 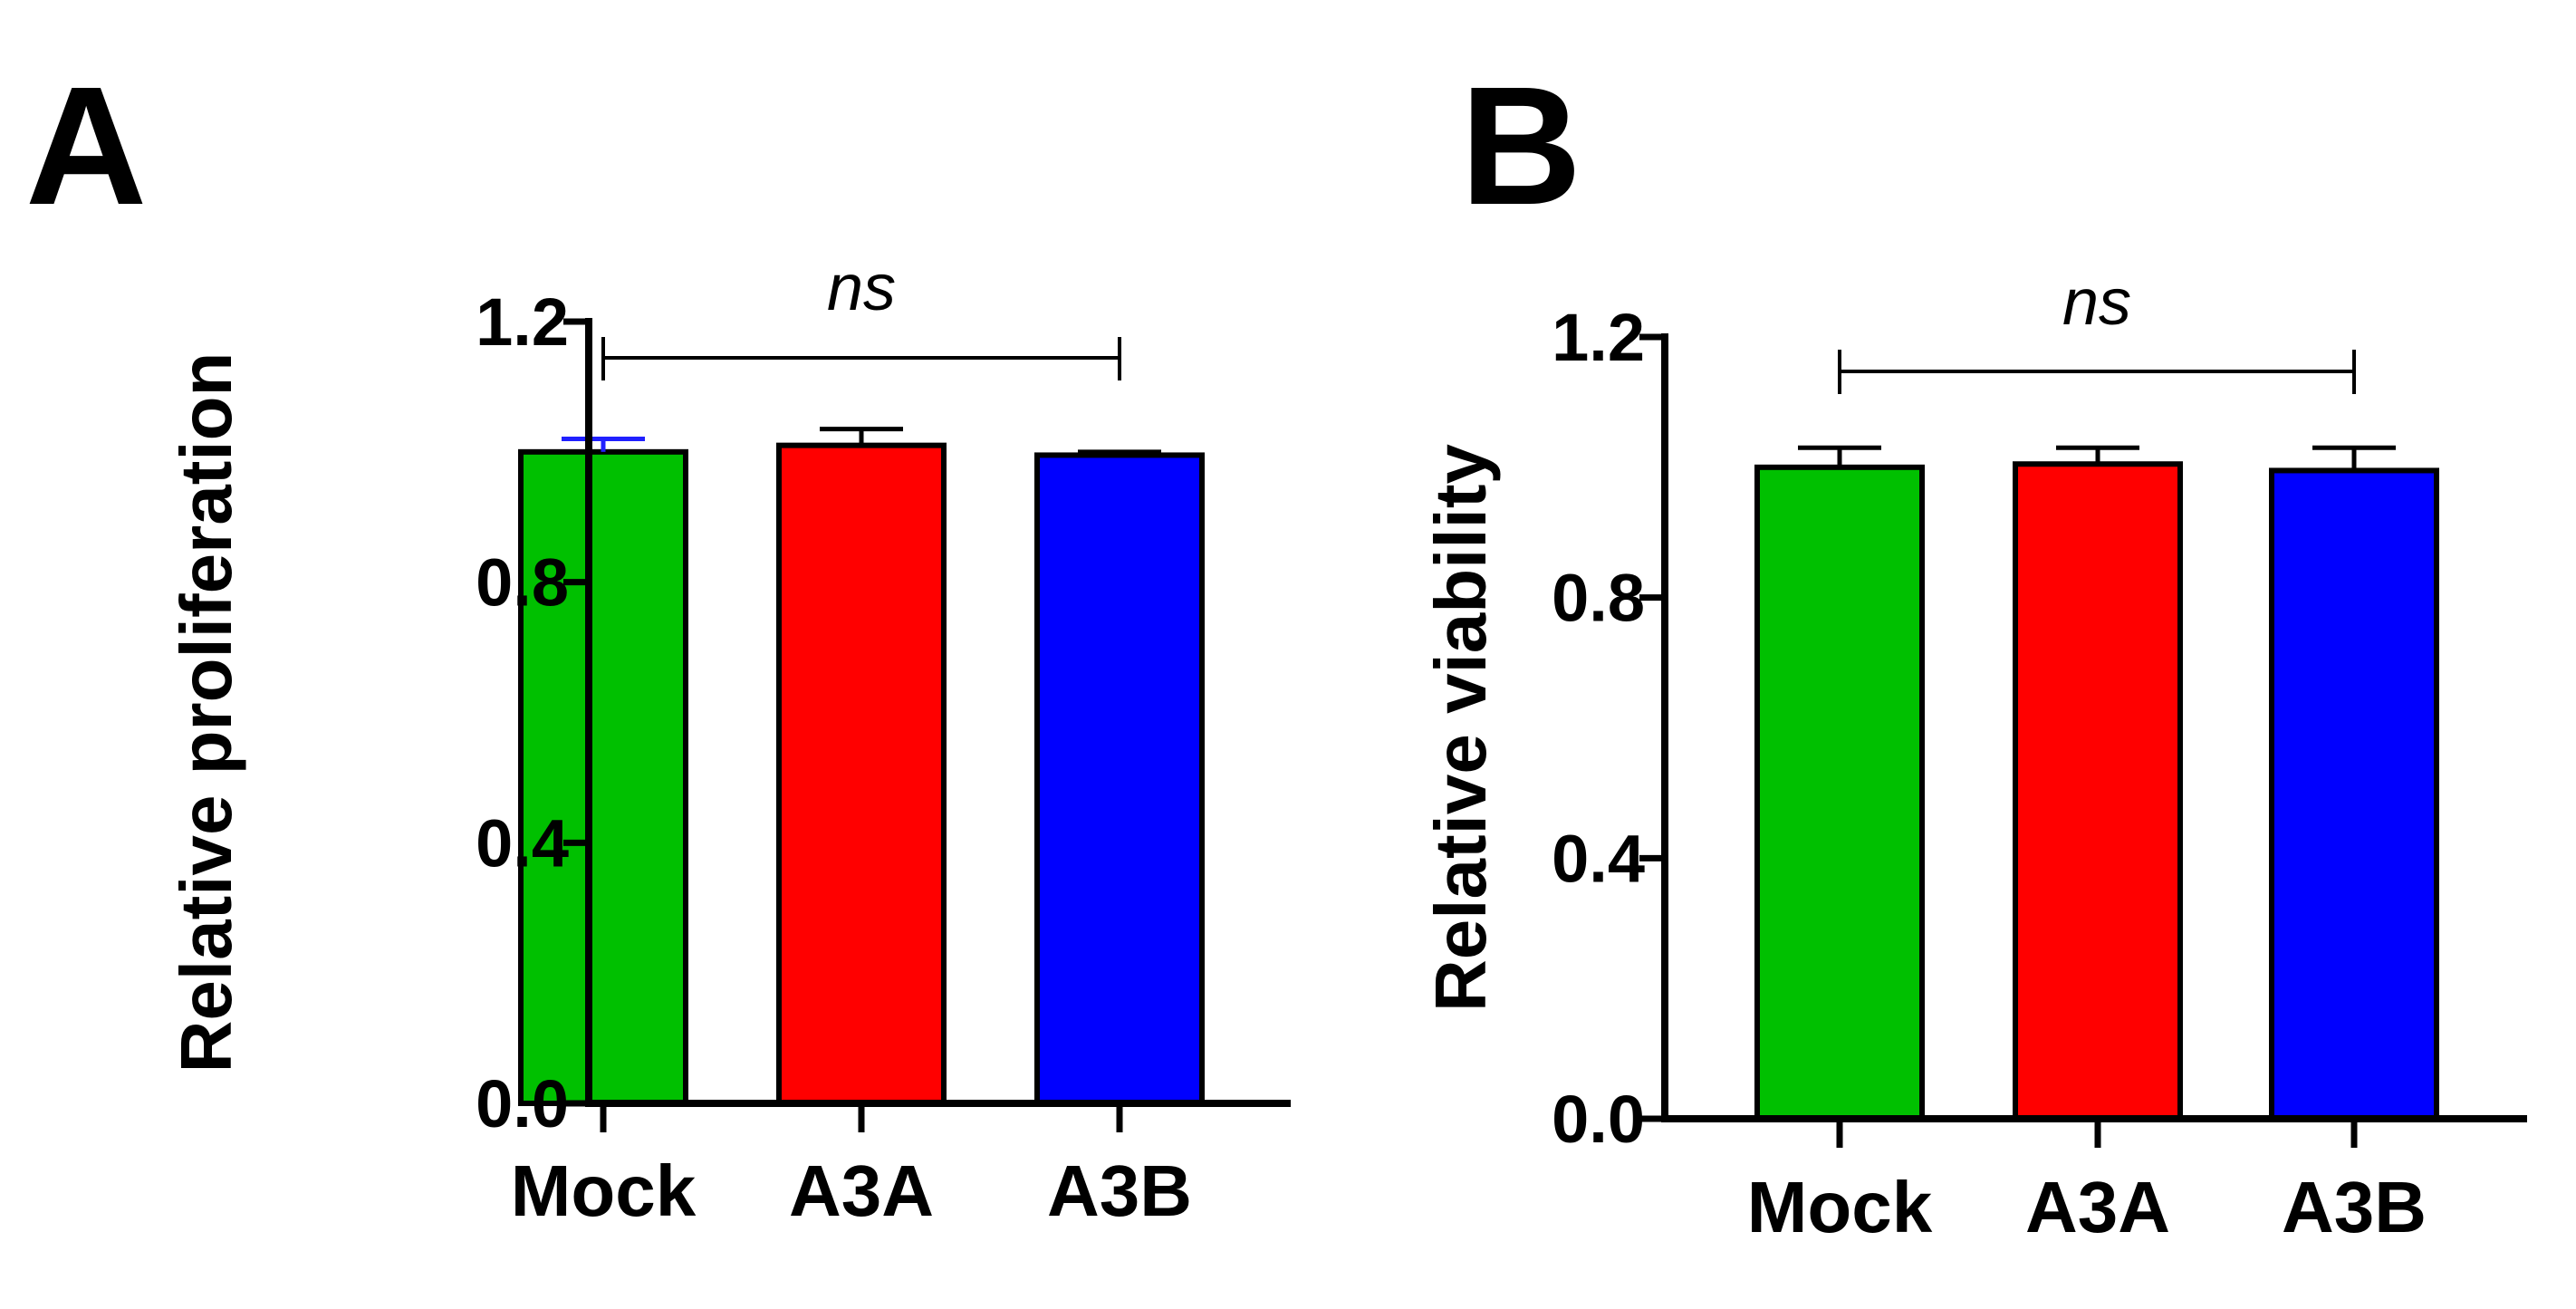 I want to click on y-axis-label: Relative viability, so click(x=1460, y=728).